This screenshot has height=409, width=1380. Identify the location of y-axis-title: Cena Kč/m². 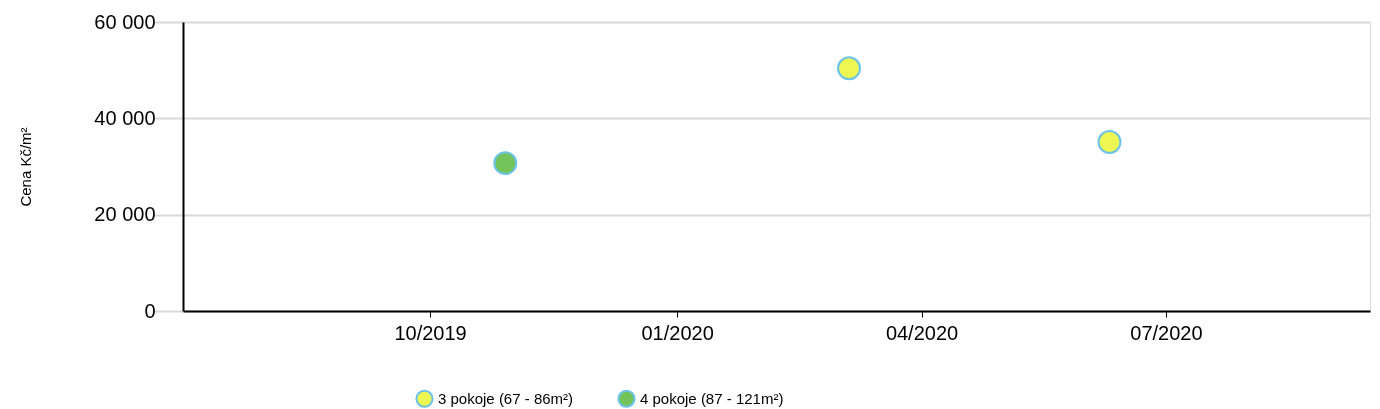
(26, 167).